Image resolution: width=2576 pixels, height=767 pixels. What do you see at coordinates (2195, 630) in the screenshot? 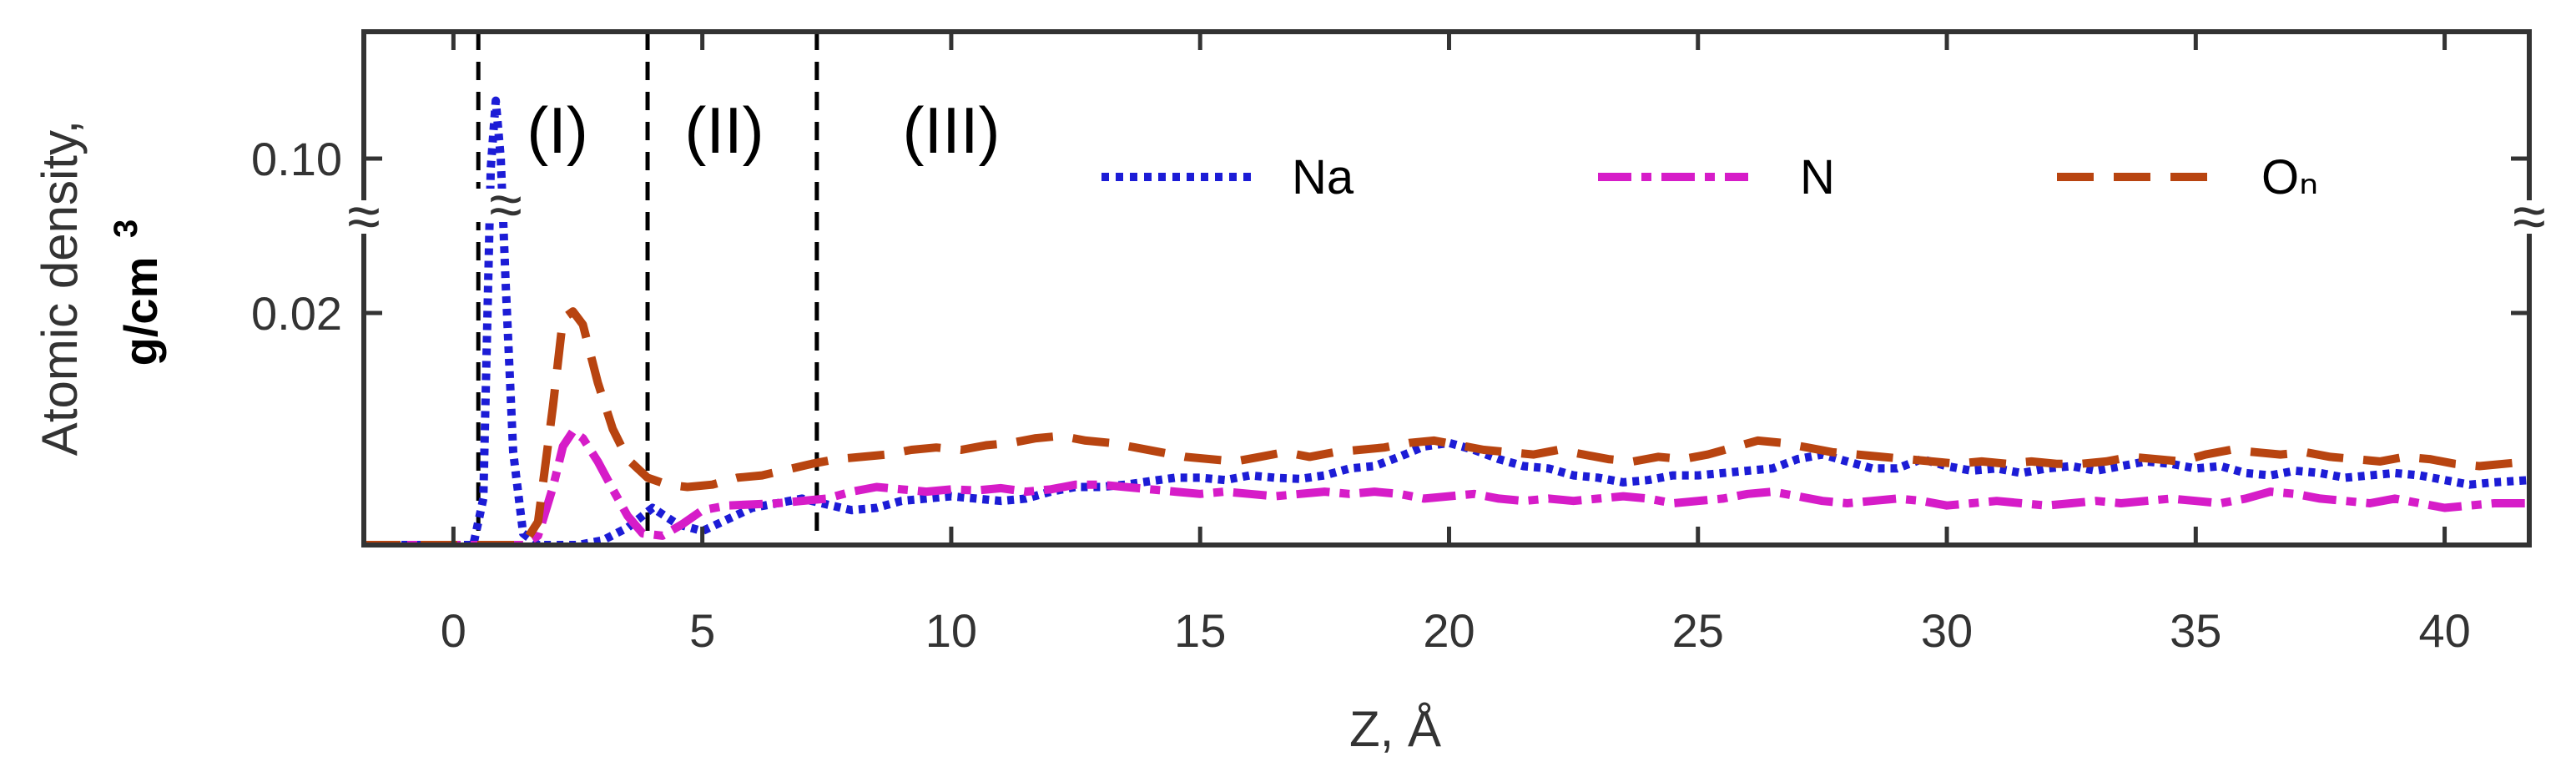
I see `x-tick-label-7: 35` at bounding box center [2195, 630].